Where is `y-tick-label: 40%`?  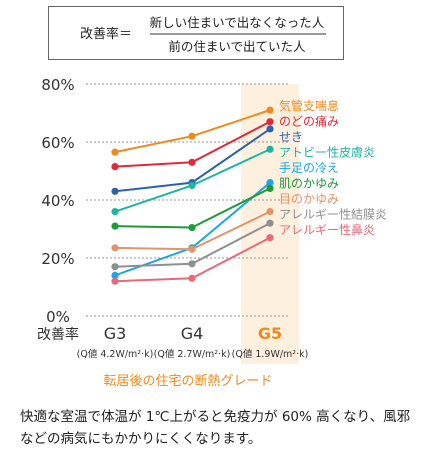 y-tick-label: 40% is located at coordinates (57, 201).